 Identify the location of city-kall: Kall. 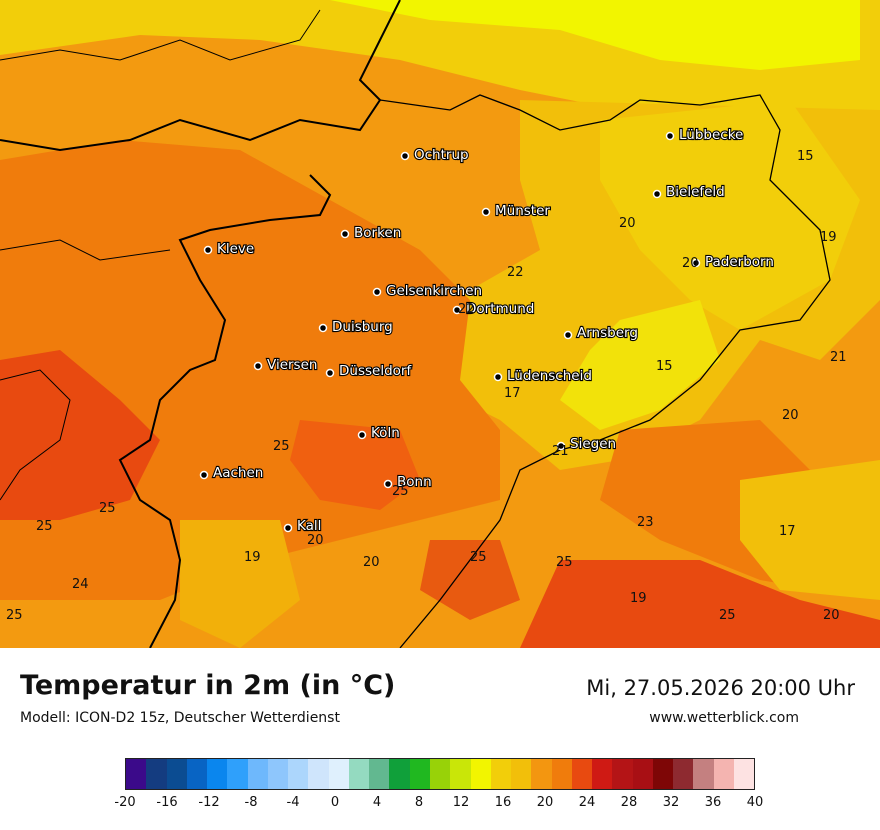
(302, 526).